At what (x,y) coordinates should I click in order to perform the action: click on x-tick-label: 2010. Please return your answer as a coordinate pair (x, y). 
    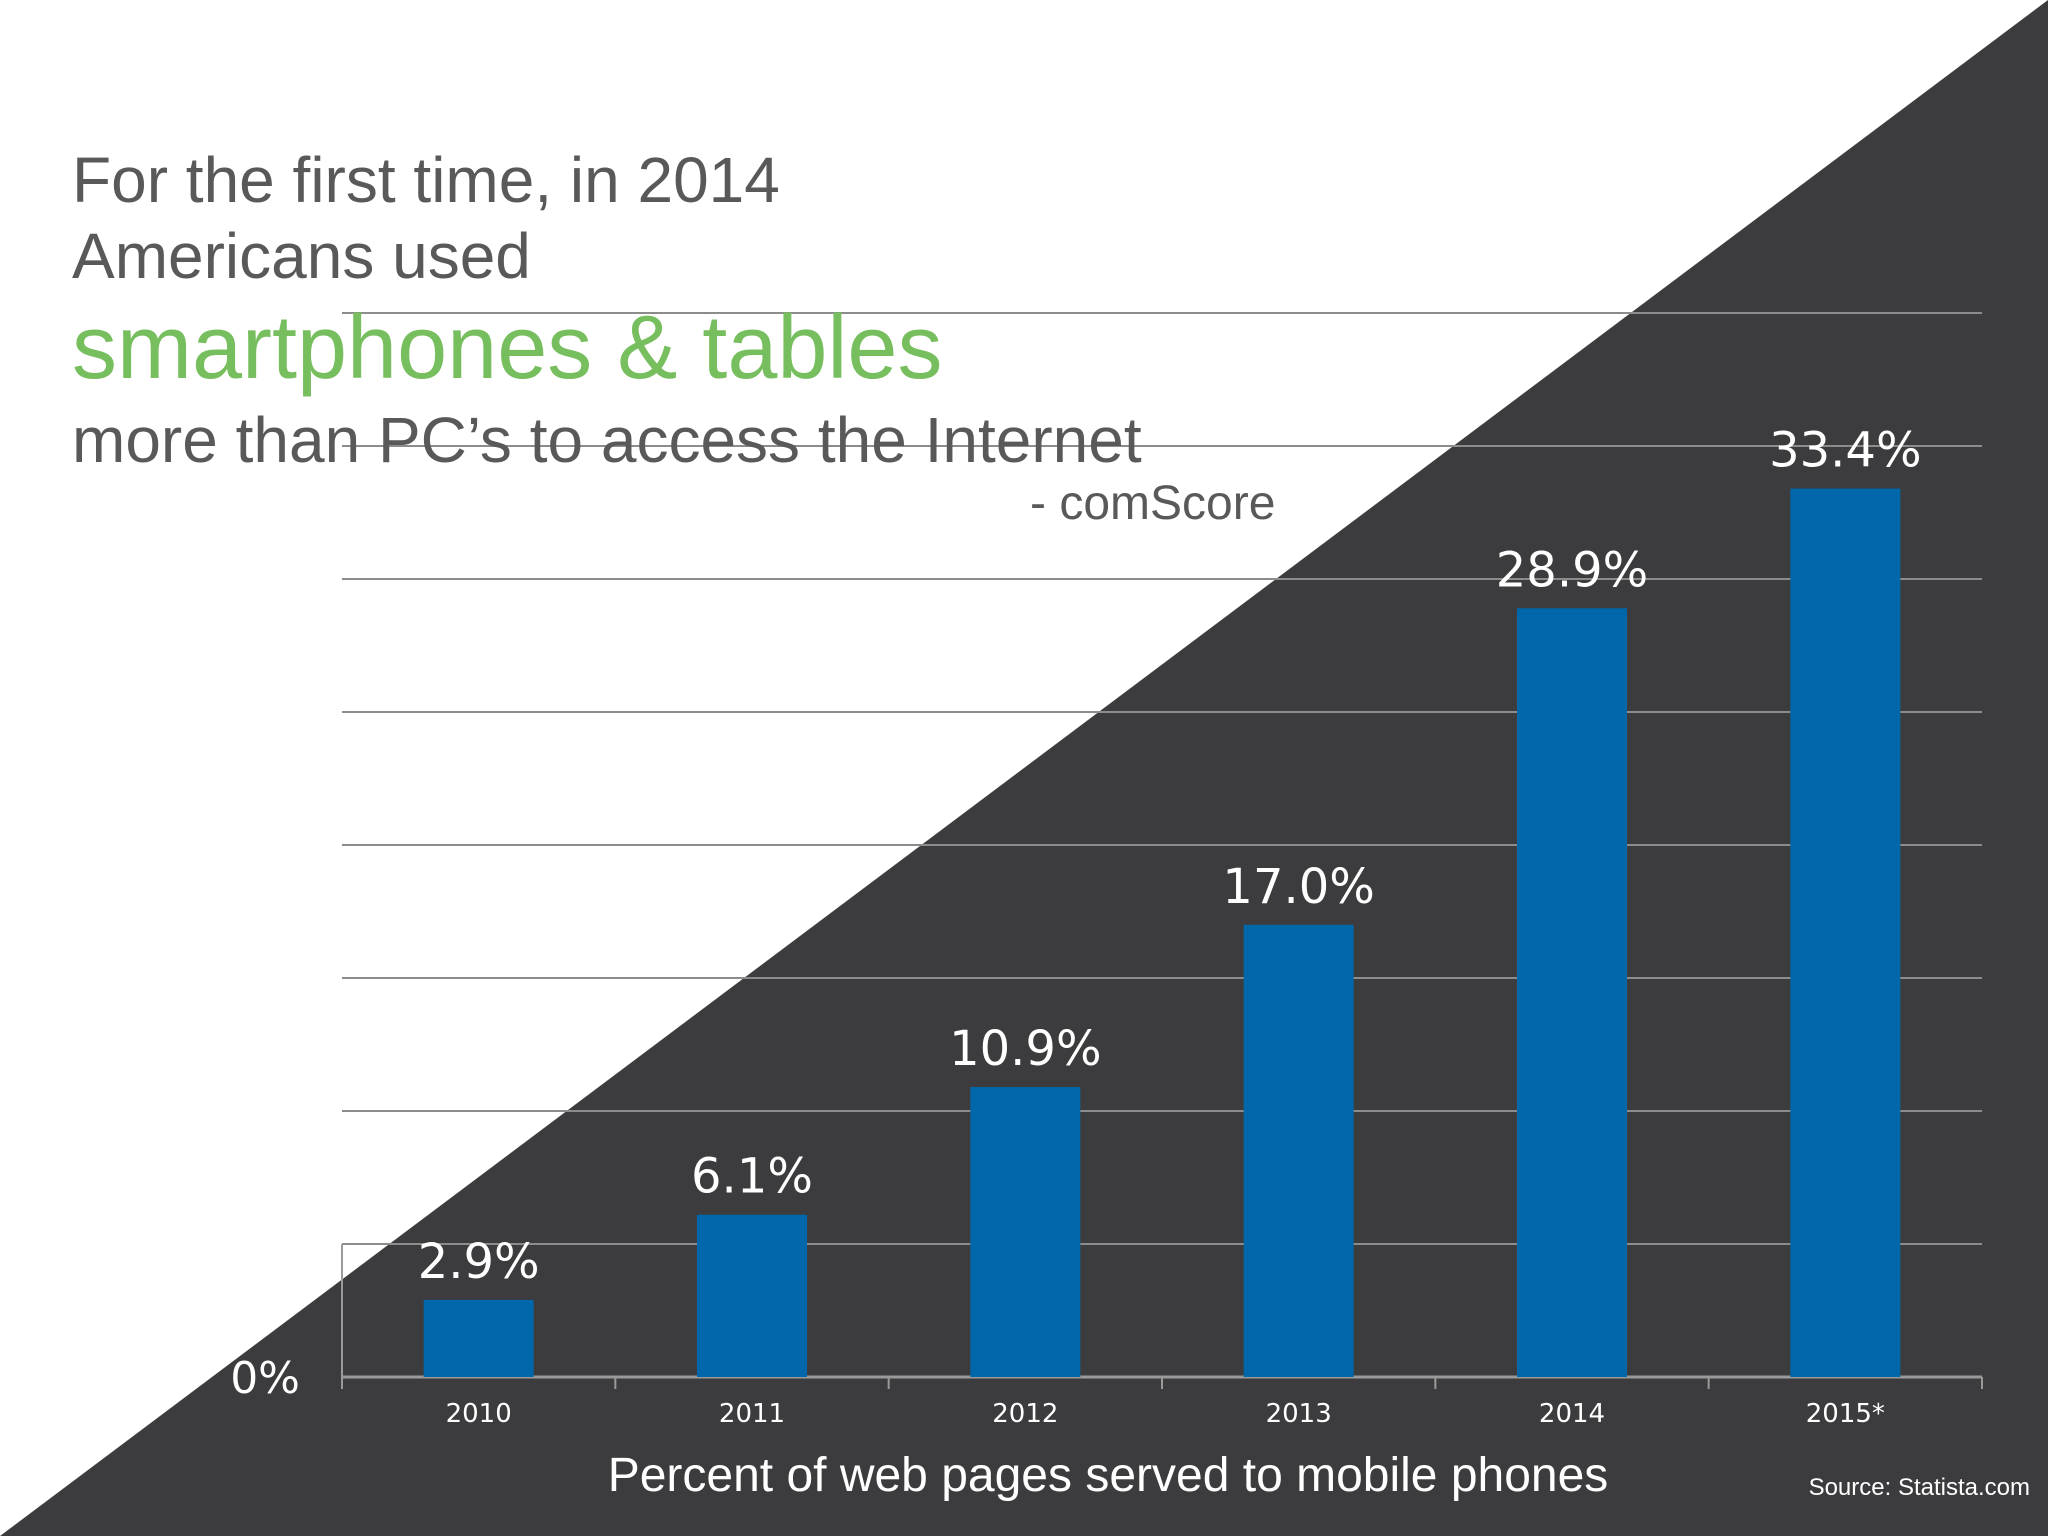
    Looking at the image, I should click on (479, 1414).